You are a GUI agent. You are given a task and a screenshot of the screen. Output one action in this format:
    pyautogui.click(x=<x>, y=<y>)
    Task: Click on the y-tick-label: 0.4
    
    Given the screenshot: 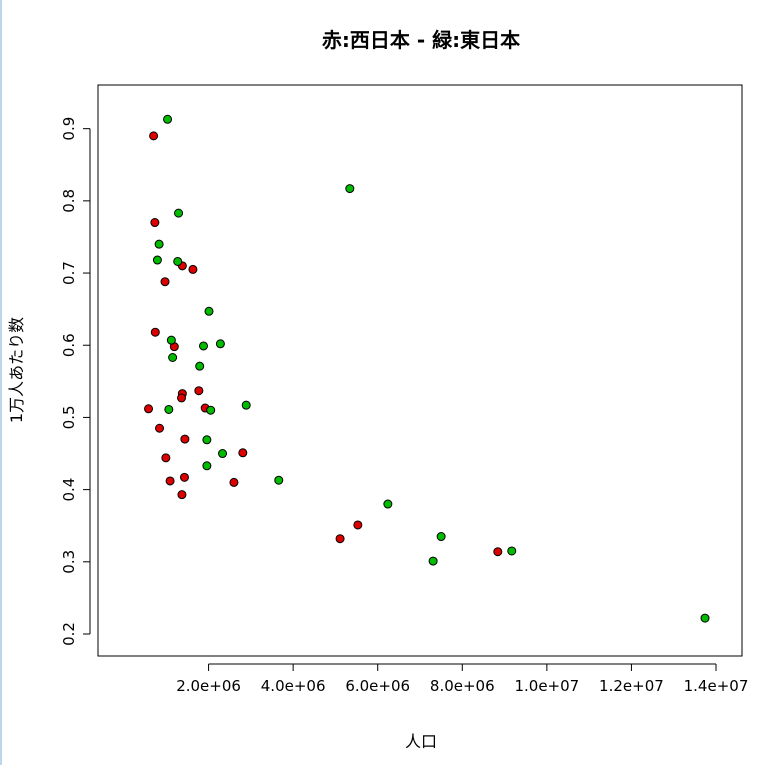 What is the action you would take?
    pyautogui.click(x=69, y=490)
    